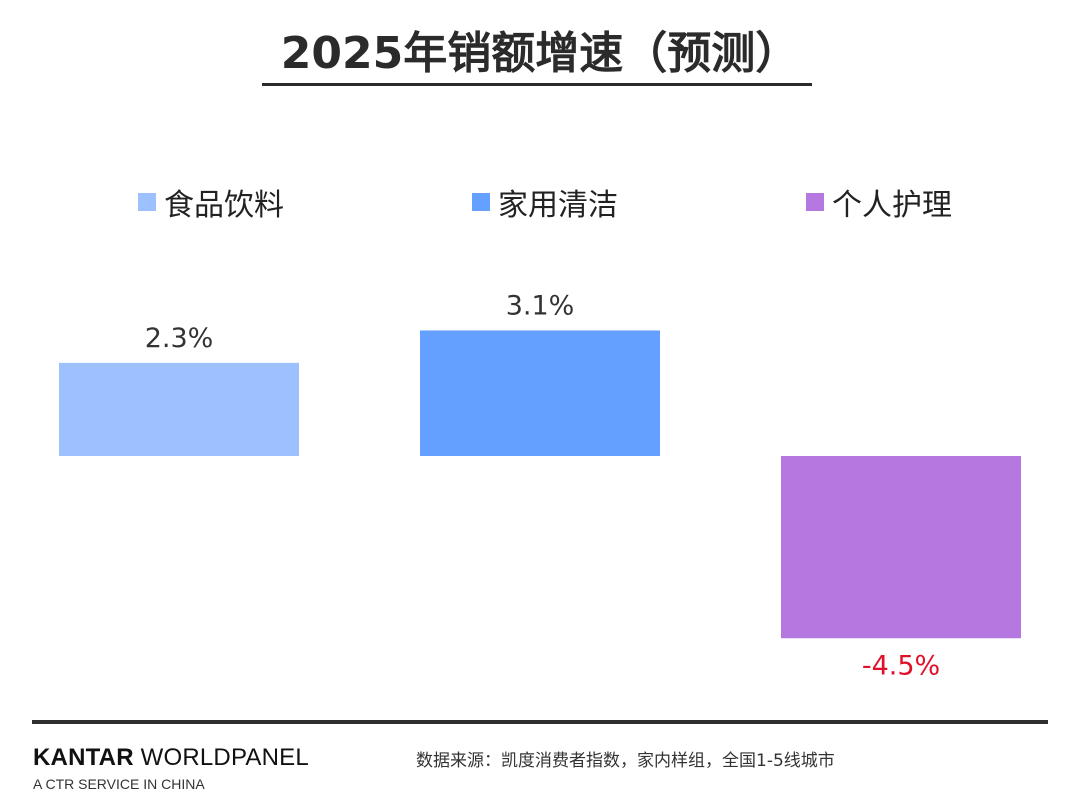 The height and width of the screenshot is (810, 1080). Describe the element at coordinates (147, 202) in the screenshot. I see `legend-swatch-food` at that location.